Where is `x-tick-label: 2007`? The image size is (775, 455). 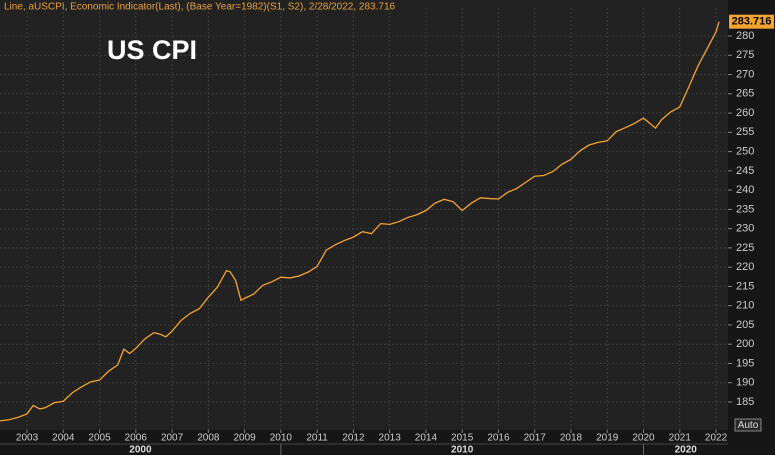 x-tick-label: 2007 is located at coordinates (172, 438).